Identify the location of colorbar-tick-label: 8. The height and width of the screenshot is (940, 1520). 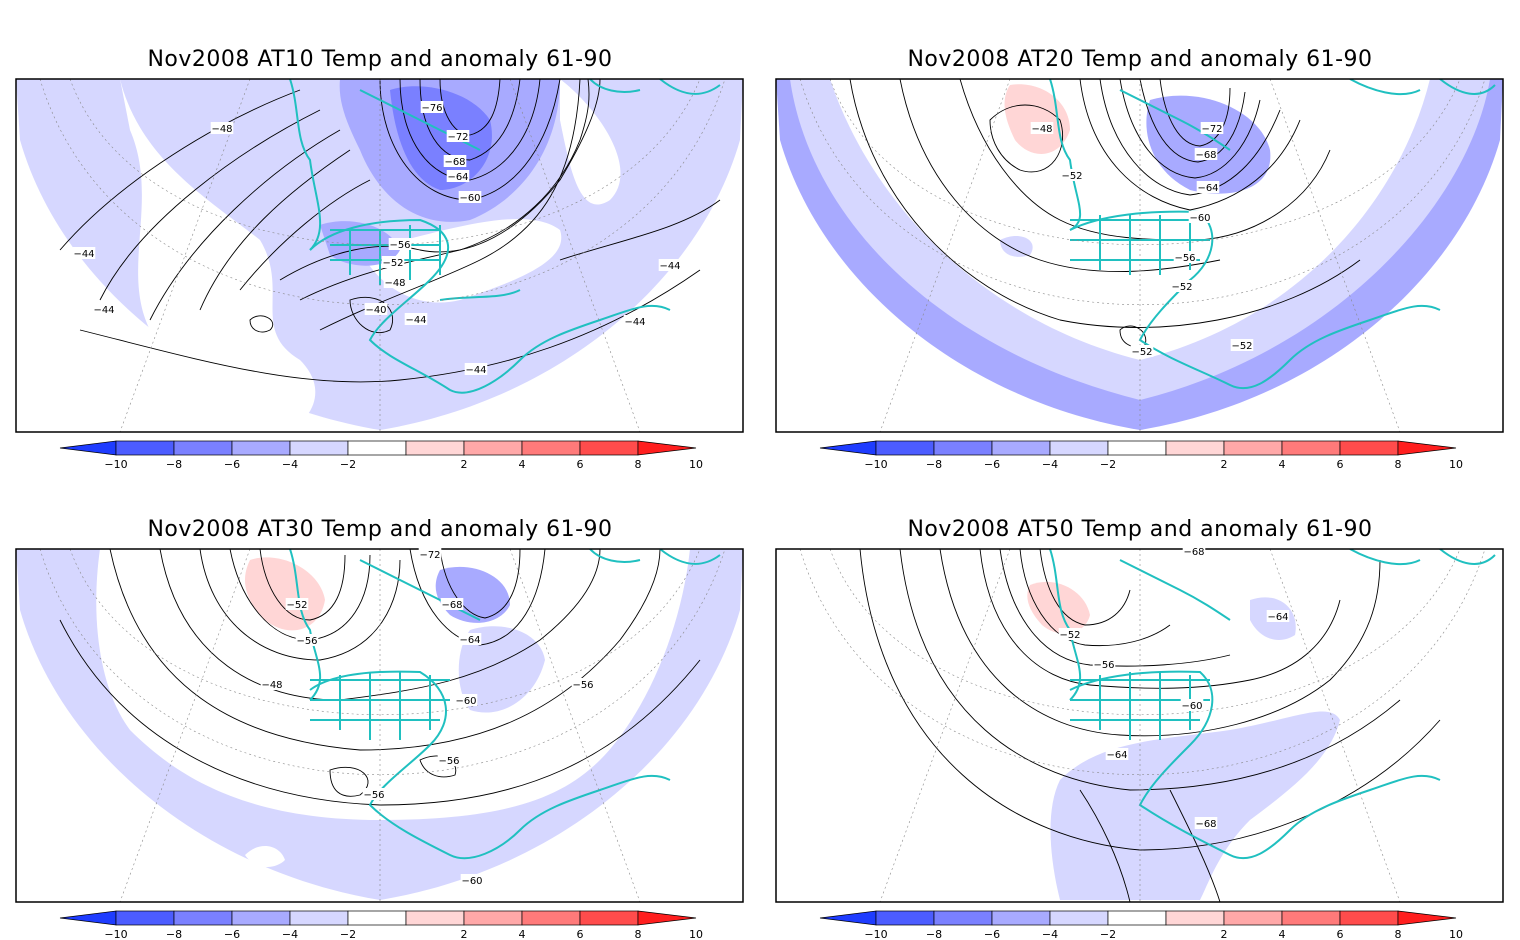
(638, 464).